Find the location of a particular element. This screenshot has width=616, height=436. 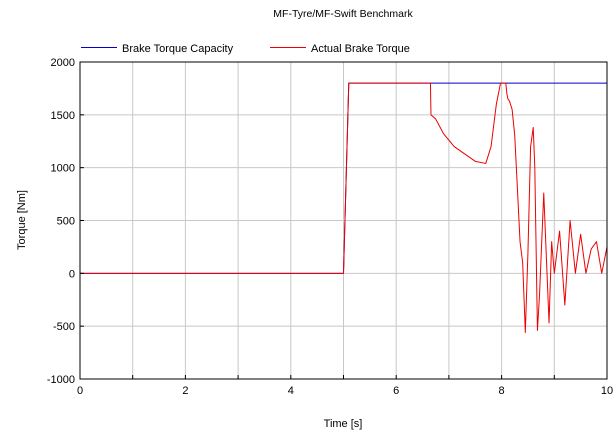

legend-label-brake-torque-capacity: Brake Torque Capacity is located at coordinates (178, 49).